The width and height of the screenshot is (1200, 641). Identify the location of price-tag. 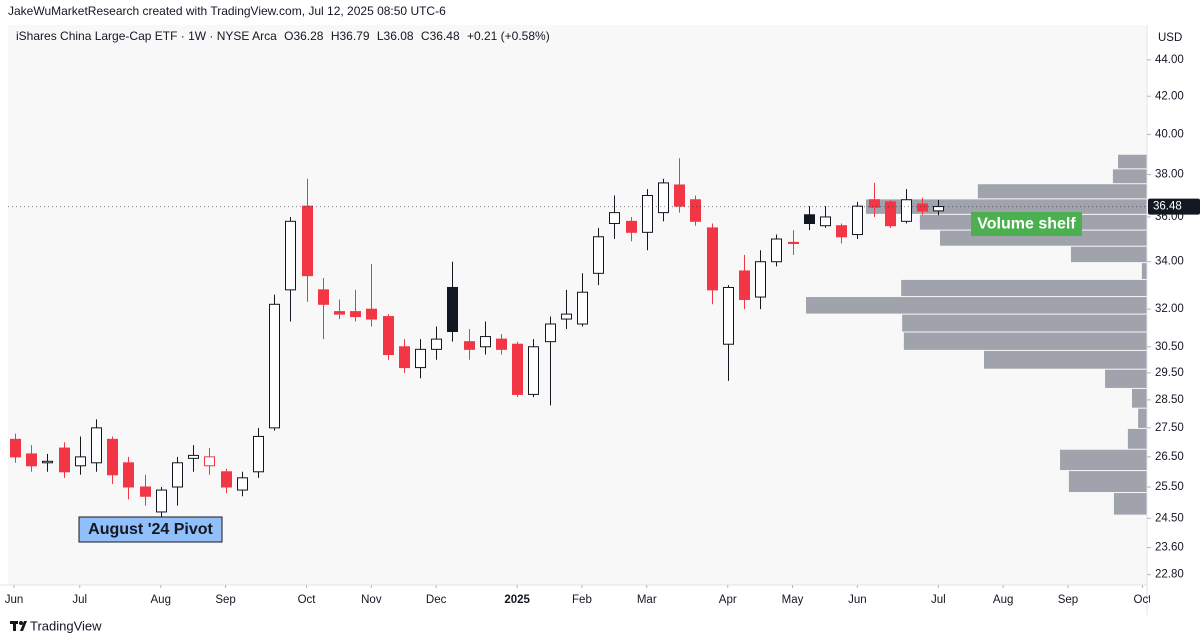
(1174, 206).